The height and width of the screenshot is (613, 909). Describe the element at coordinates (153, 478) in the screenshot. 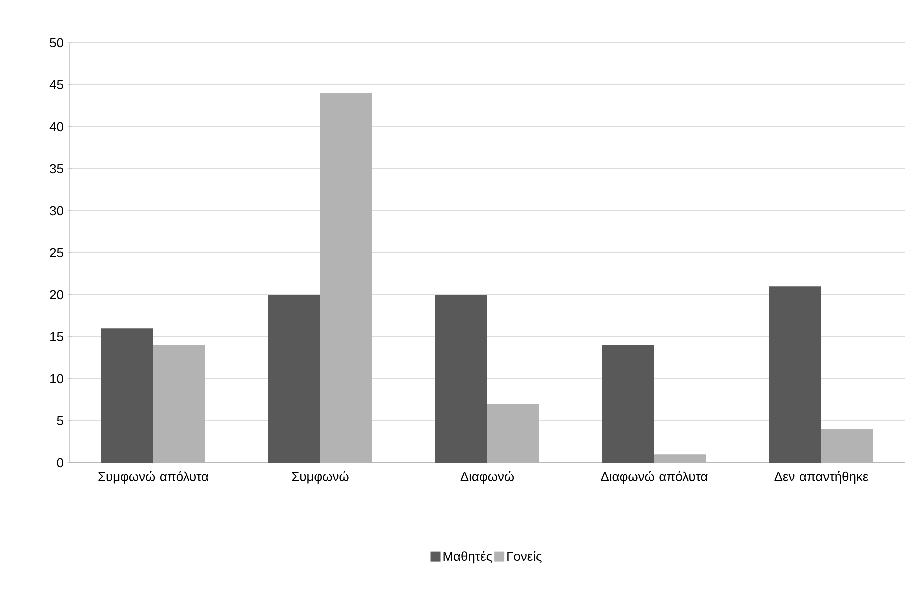

I see `x-tick-label: Συμφωνώ απόλυτα` at that location.